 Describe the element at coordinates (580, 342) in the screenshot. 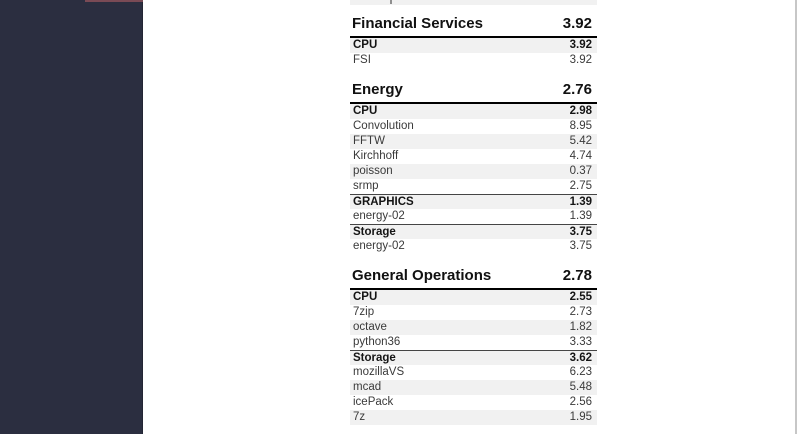

I see `row-value: 3.33` at that location.